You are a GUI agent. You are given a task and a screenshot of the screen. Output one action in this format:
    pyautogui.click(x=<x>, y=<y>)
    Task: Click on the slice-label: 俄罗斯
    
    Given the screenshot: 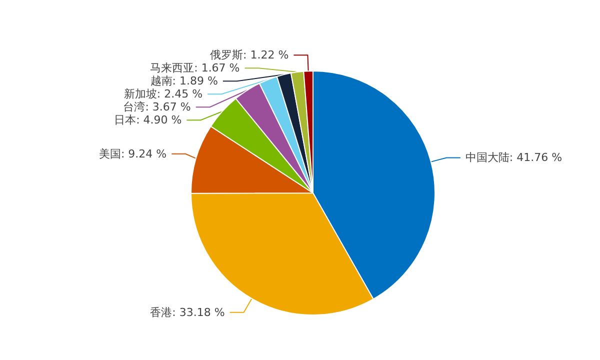 What is the action you would take?
    pyautogui.click(x=227, y=55)
    